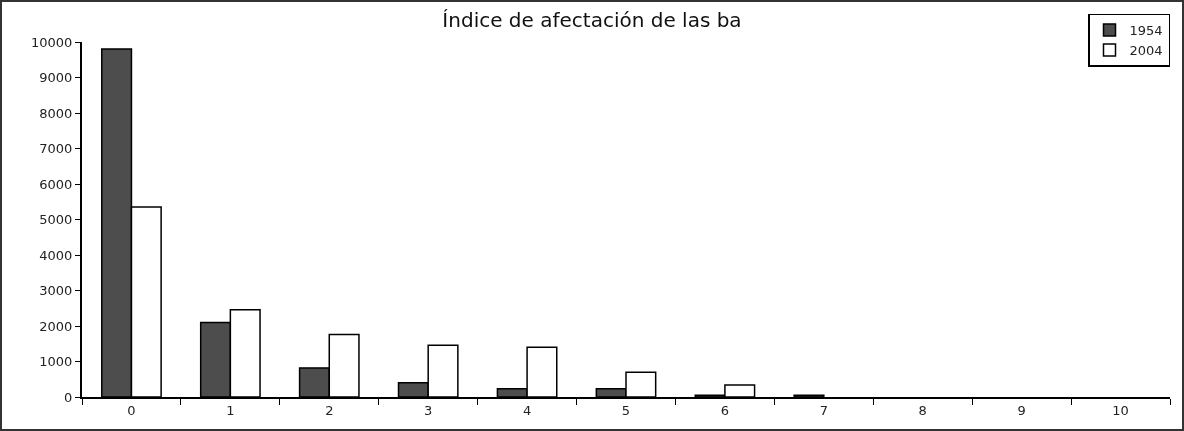  What do you see at coordinates (56, 78) in the screenshot?
I see `y-tick-label: 9000` at bounding box center [56, 78].